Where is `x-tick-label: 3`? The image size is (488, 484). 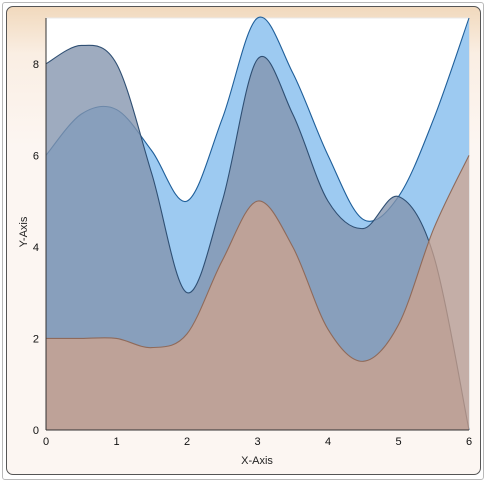
x-tick-label: 3 is located at coordinates (257, 442).